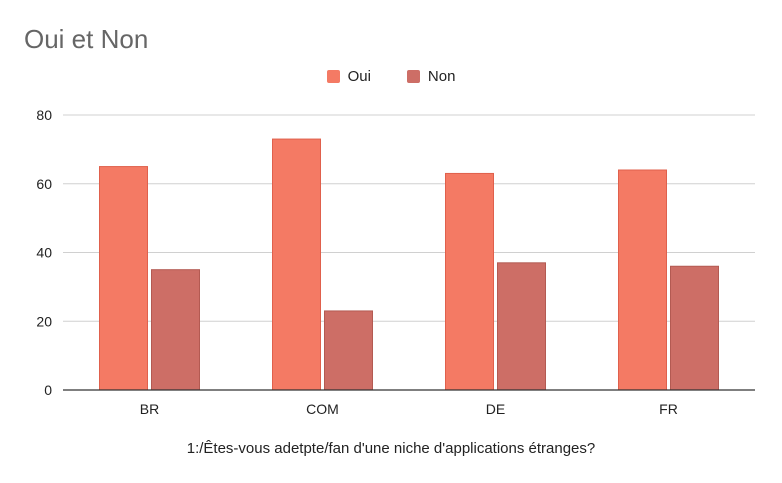  Describe the element at coordinates (44, 253) in the screenshot. I see `y-tick-label: 40` at that location.